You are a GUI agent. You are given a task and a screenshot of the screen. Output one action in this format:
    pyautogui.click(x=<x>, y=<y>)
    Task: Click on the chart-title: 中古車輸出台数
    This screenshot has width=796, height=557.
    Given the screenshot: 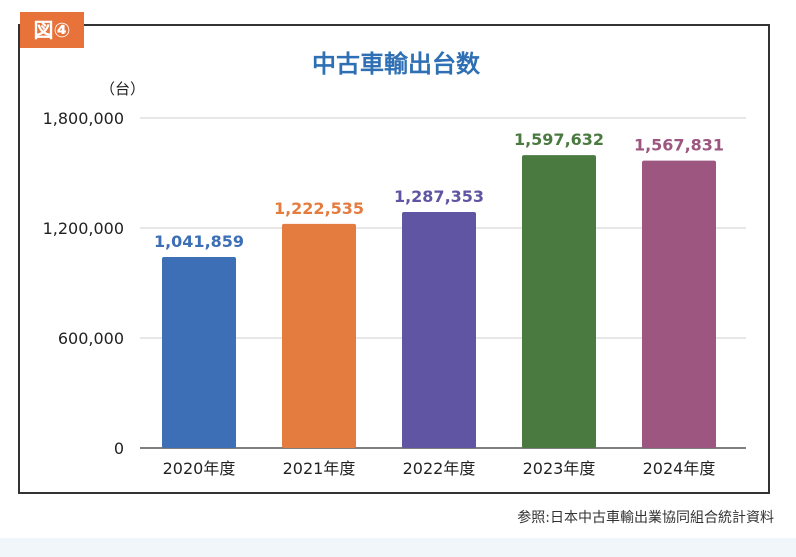 What is the action you would take?
    pyautogui.click(x=396, y=64)
    